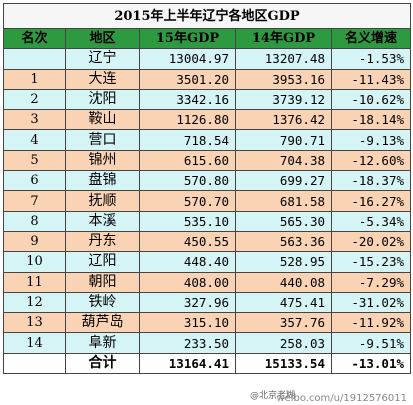 Image resolution: width=413 pixels, height=405 pixels. I want to click on gdp14-cell: 258.03, so click(283, 343).